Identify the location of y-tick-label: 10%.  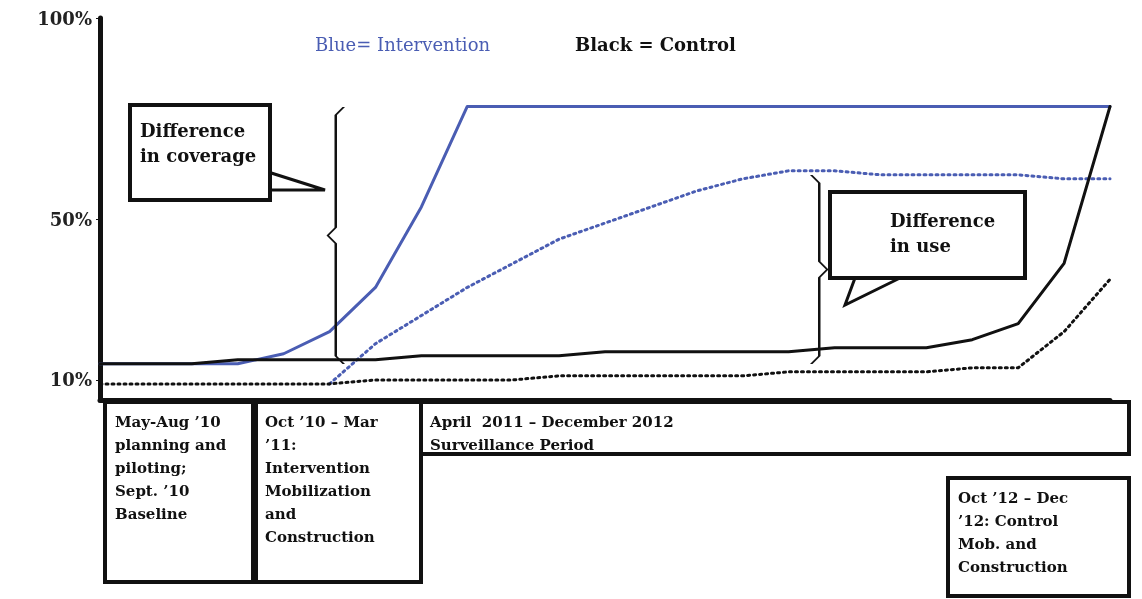
(70, 380).